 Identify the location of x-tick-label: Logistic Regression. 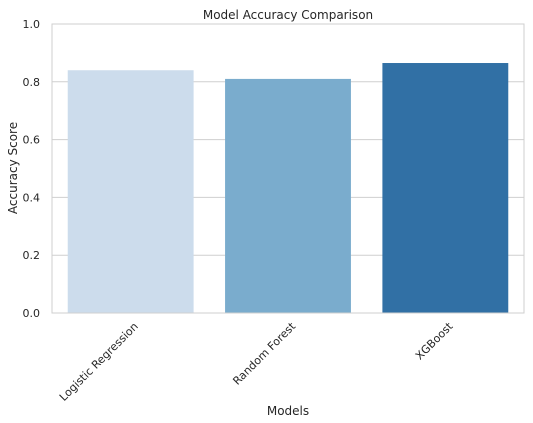
(99, 362).